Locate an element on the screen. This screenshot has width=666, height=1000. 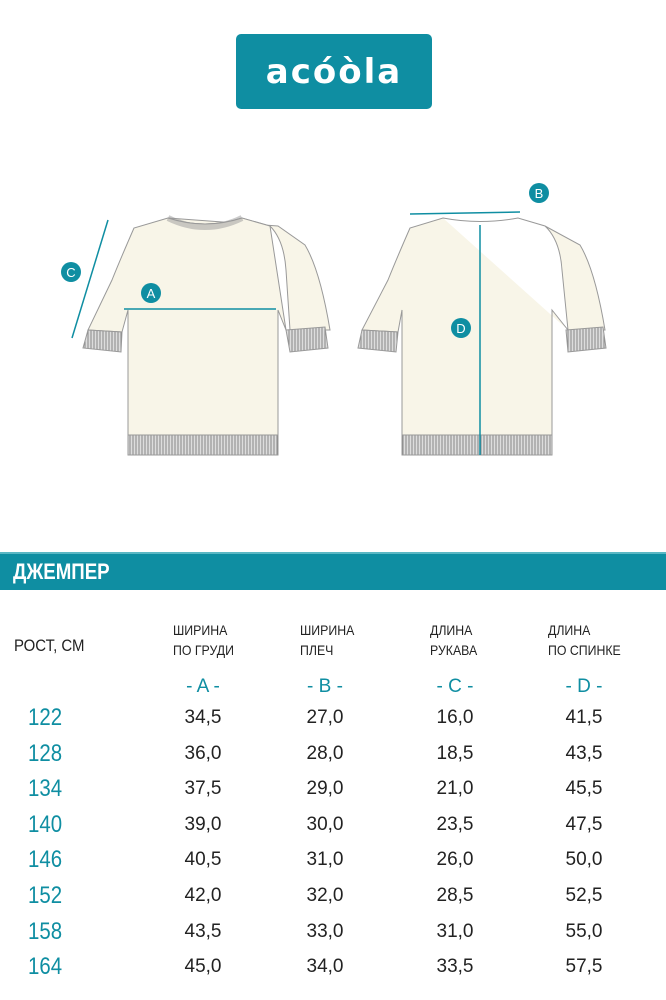
col-header-d: ДЛИНА ПО СПИНКЕ is located at coordinates (584, 640).